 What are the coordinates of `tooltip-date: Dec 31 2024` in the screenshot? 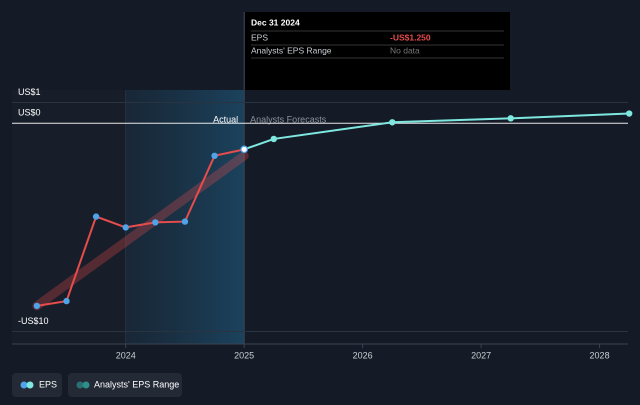 It's located at (275, 22).